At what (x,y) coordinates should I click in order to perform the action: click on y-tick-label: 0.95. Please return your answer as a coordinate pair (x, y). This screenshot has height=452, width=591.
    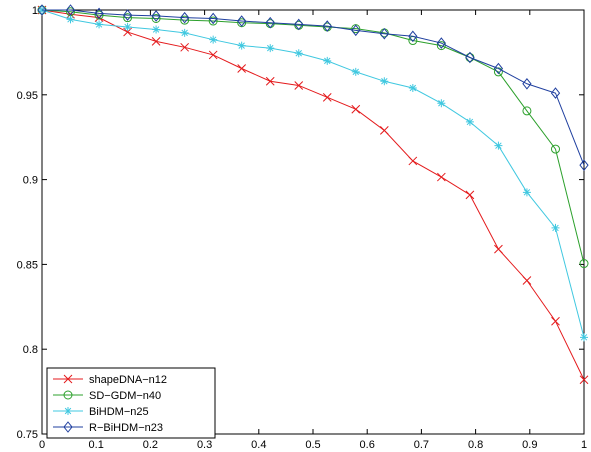
    Looking at the image, I should click on (27, 96).